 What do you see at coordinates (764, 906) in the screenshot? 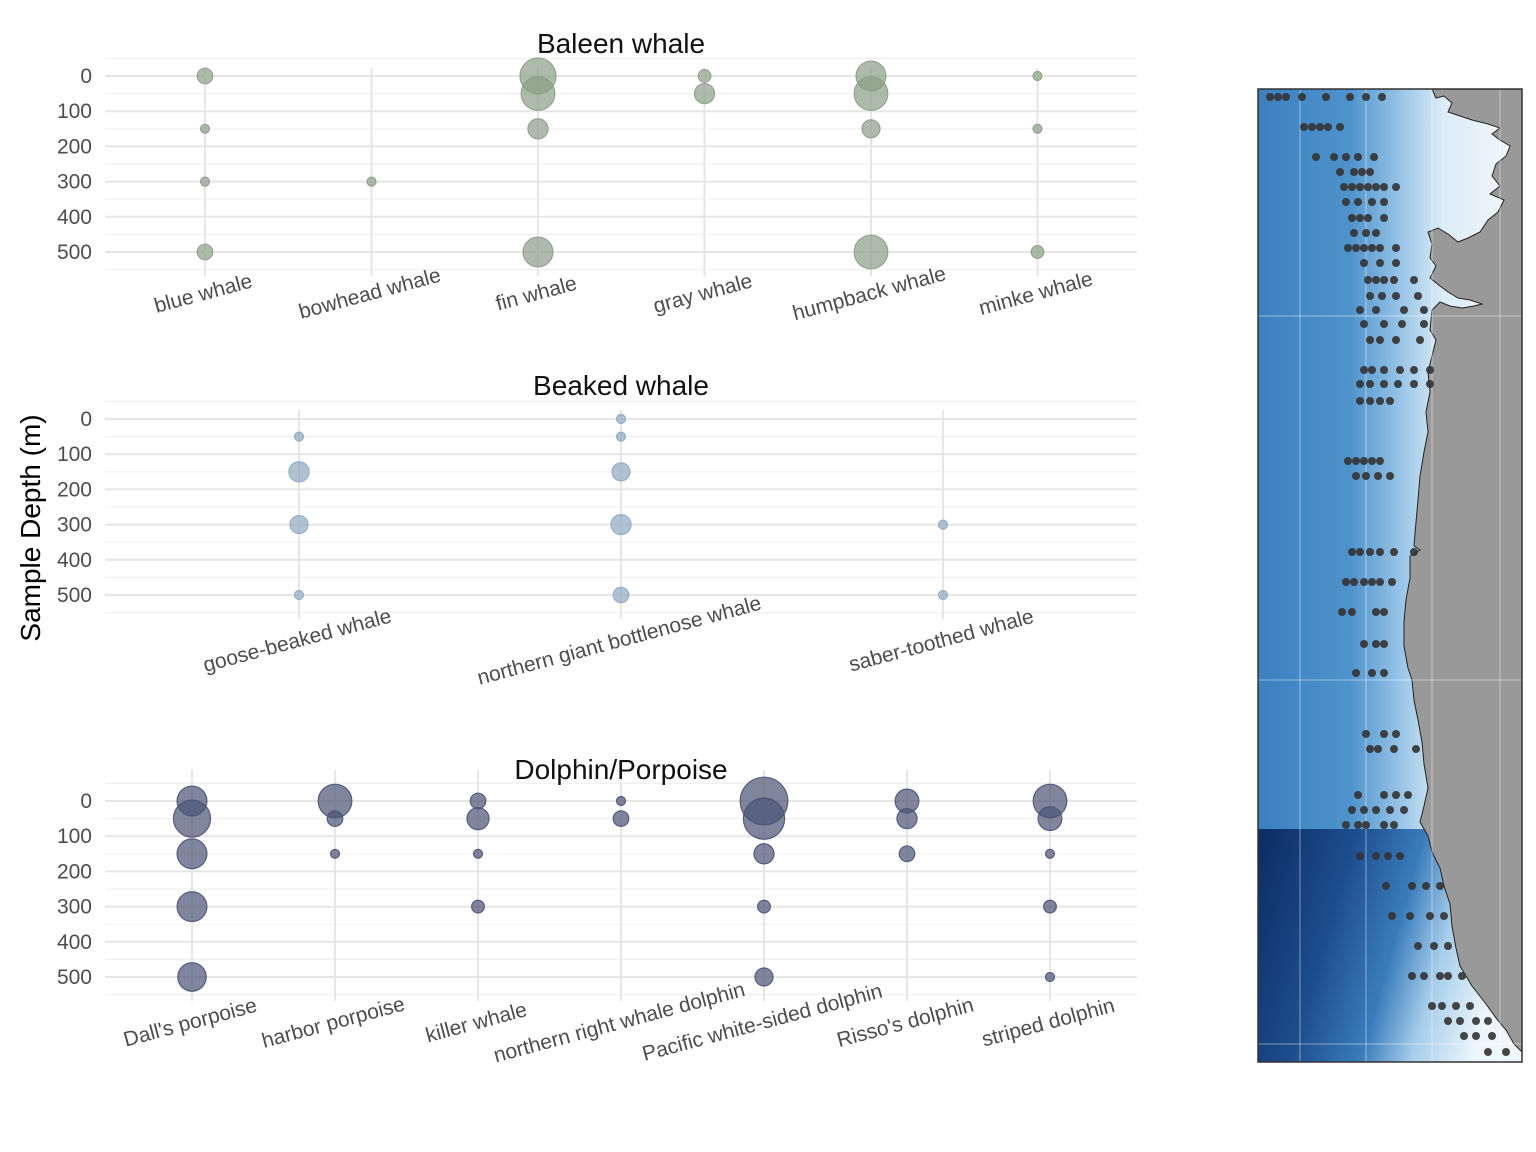
I see `bubble-pacific-white-sided-dolphin-300m` at bounding box center [764, 906].